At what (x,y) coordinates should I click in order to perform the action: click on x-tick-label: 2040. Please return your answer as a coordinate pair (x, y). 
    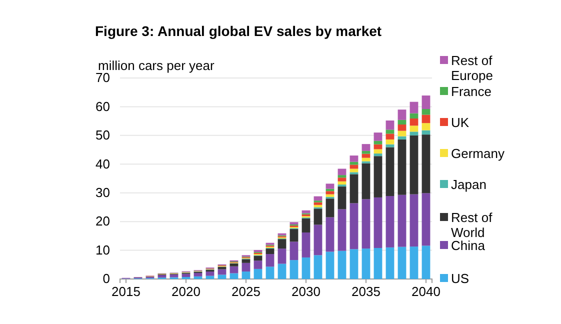
    Looking at the image, I should click on (426, 292).